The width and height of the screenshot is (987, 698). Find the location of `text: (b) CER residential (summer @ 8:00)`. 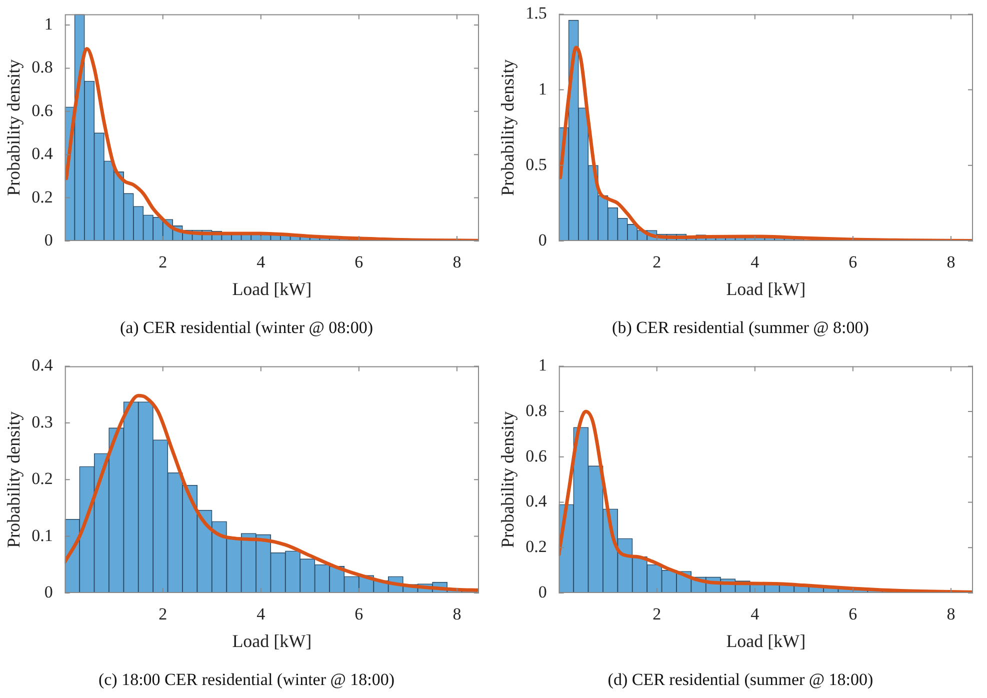

text: (b) CER residential (summer @ 8:00) is located at coordinates (740, 328).